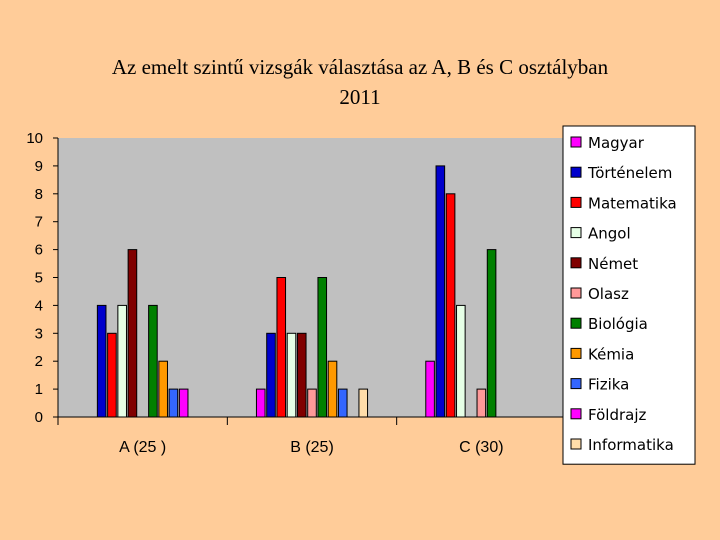 Image resolution: width=720 pixels, height=540 pixels. I want to click on x-category-label: A (25 ), so click(142, 447).